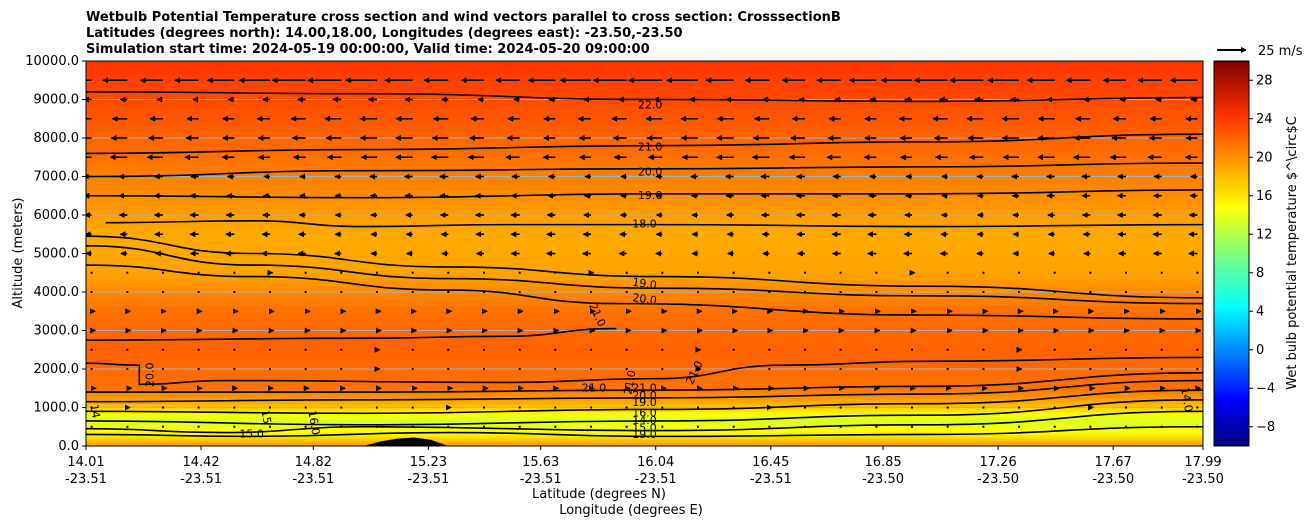  What do you see at coordinates (631, 510) in the screenshot?
I see `x-axis-label-longitude: Longitude (degrees E)` at bounding box center [631, 510].